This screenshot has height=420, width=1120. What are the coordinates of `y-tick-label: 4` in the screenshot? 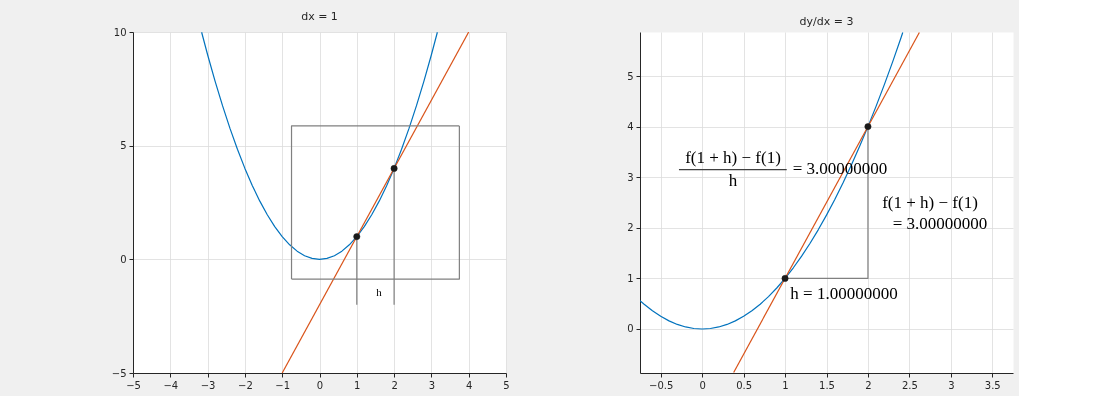 It's located at (630, 127).